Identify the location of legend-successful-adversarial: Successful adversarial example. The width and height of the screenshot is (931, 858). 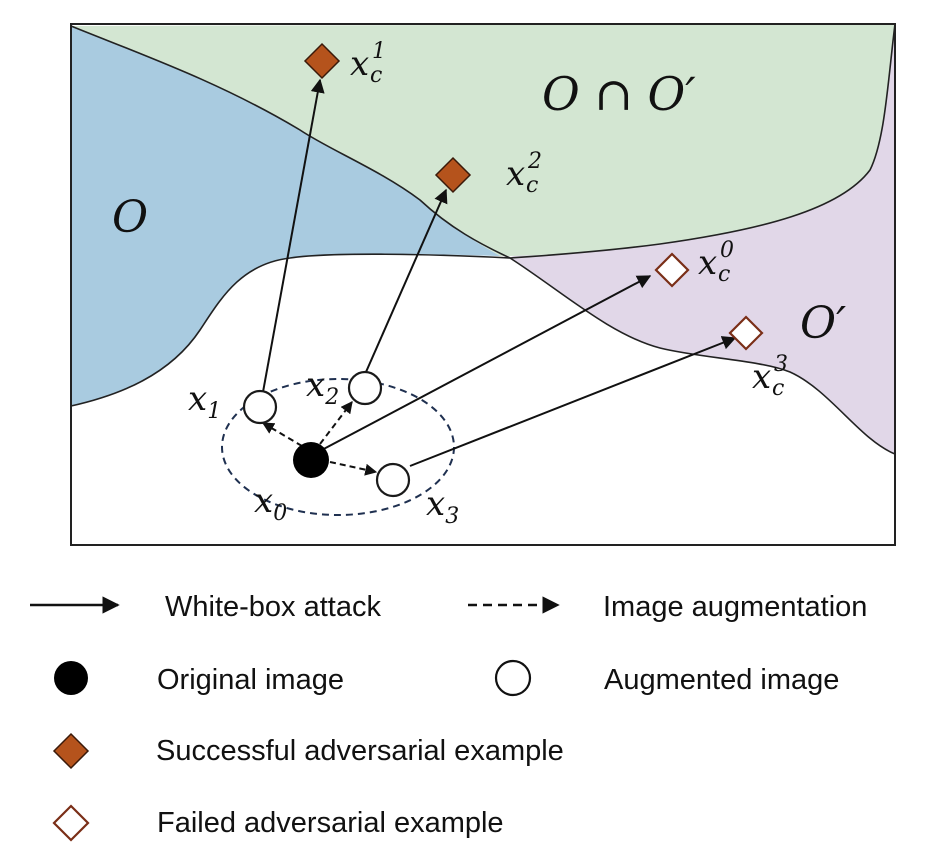
(308, 751).